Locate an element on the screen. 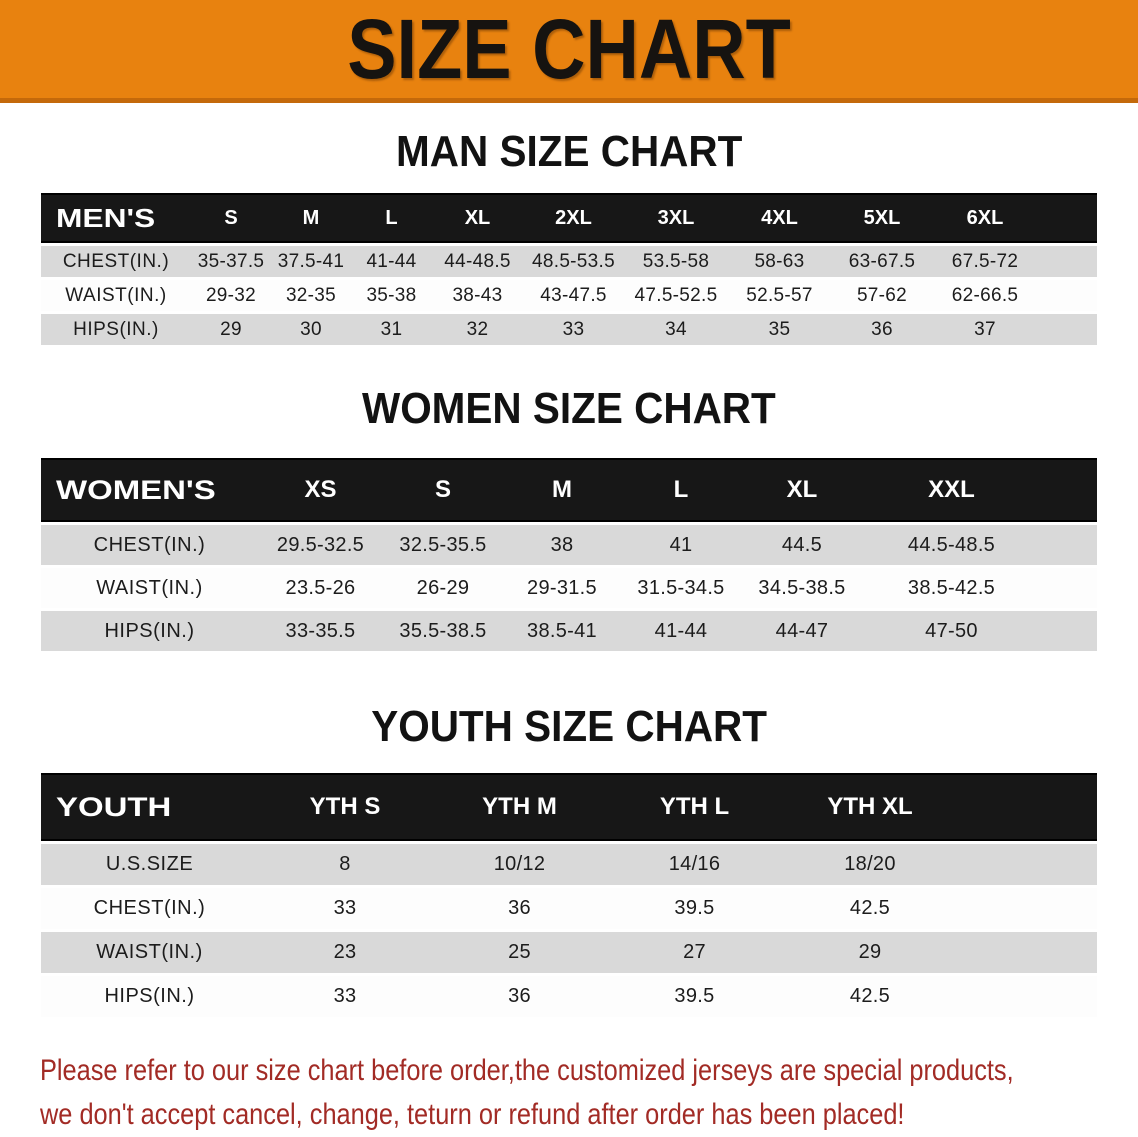 This screenshot has height=1137, width=1138. size-cell: 38.5-41 is located at coordinates (562, 629).